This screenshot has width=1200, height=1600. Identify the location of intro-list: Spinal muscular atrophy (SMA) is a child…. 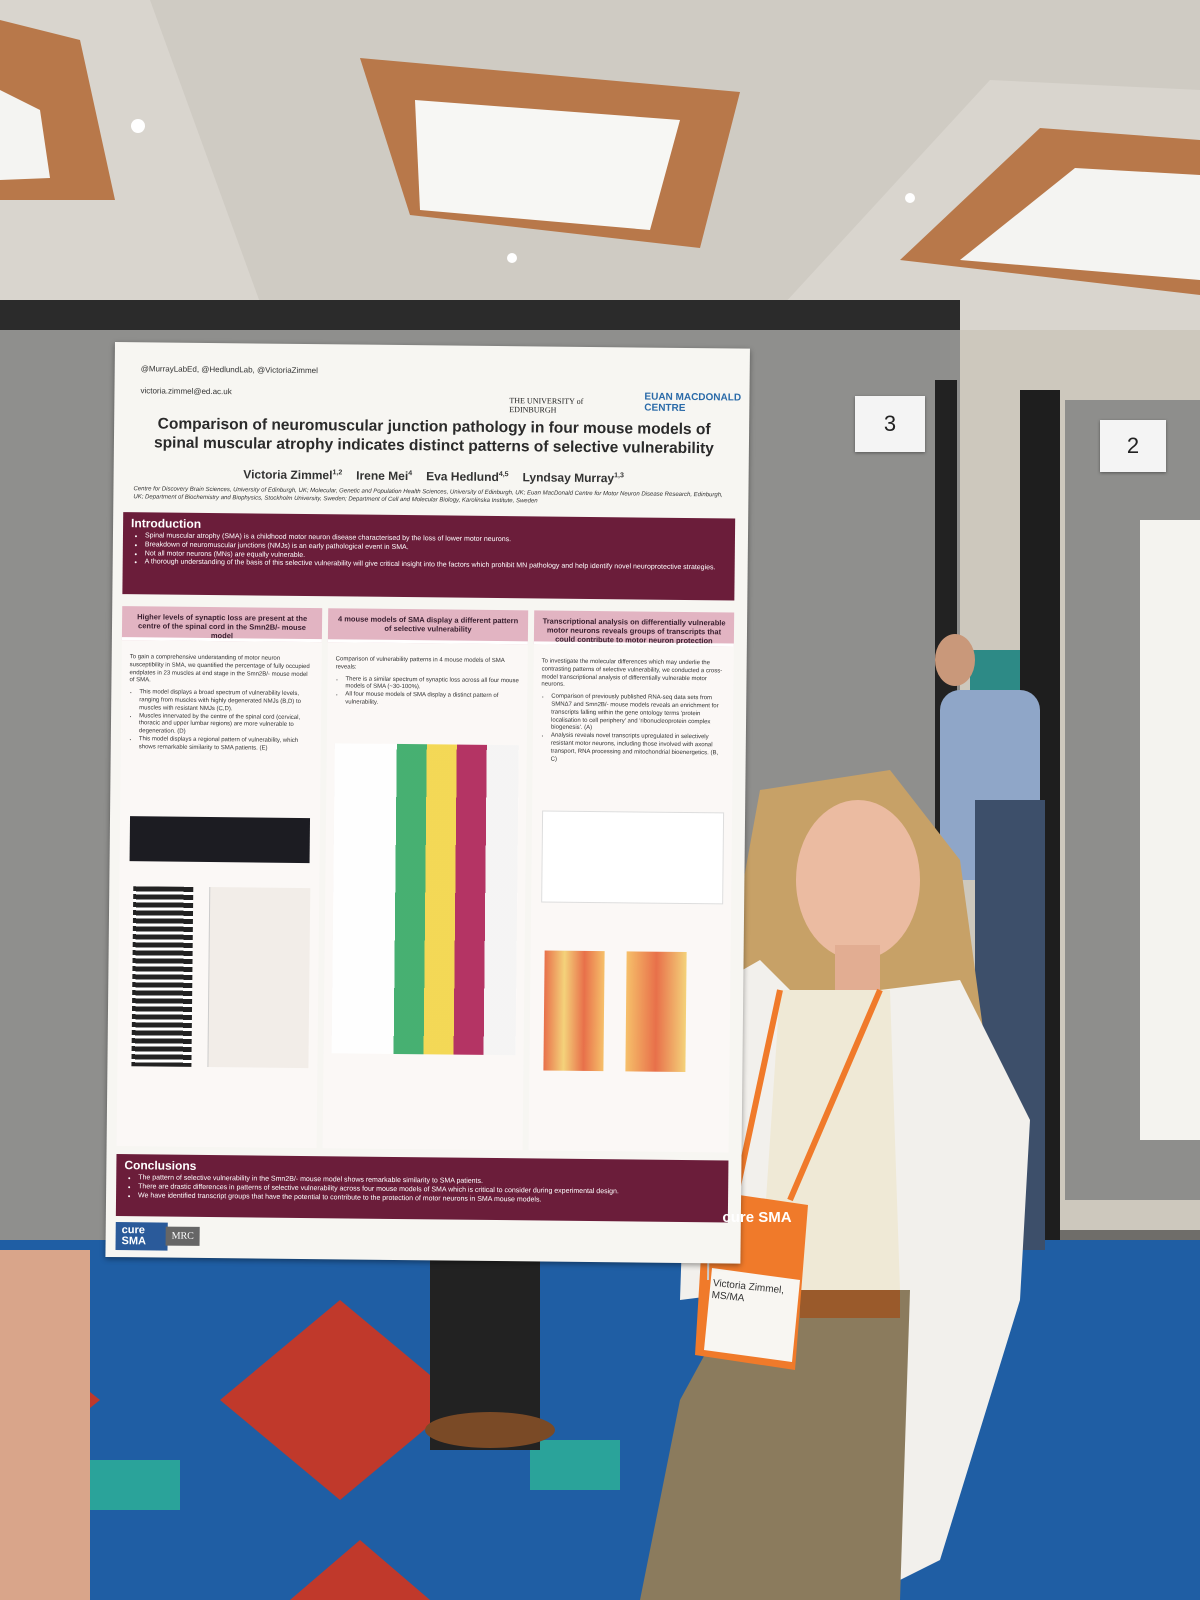
(440, 552).